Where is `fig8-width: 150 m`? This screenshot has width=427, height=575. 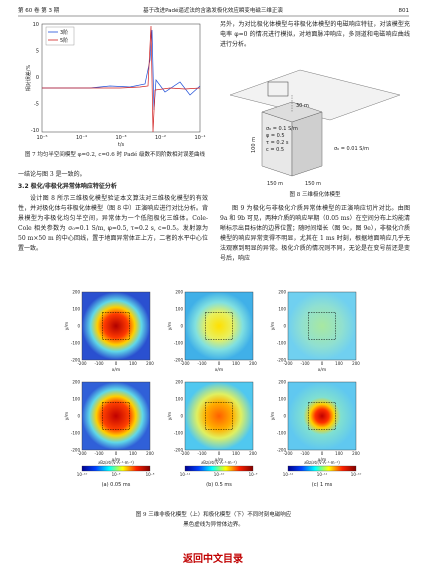
fig8-width: 150 m is located at coordinates (275, 184).